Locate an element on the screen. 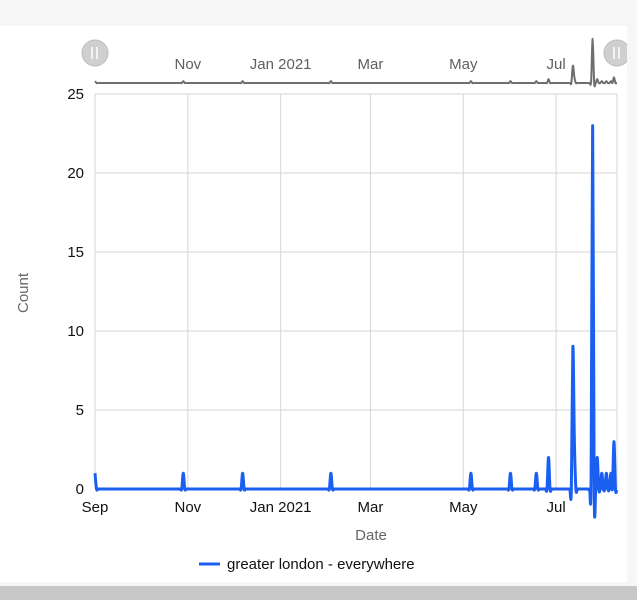  x-tick-label: Jul is located at coordinates (556, 507).